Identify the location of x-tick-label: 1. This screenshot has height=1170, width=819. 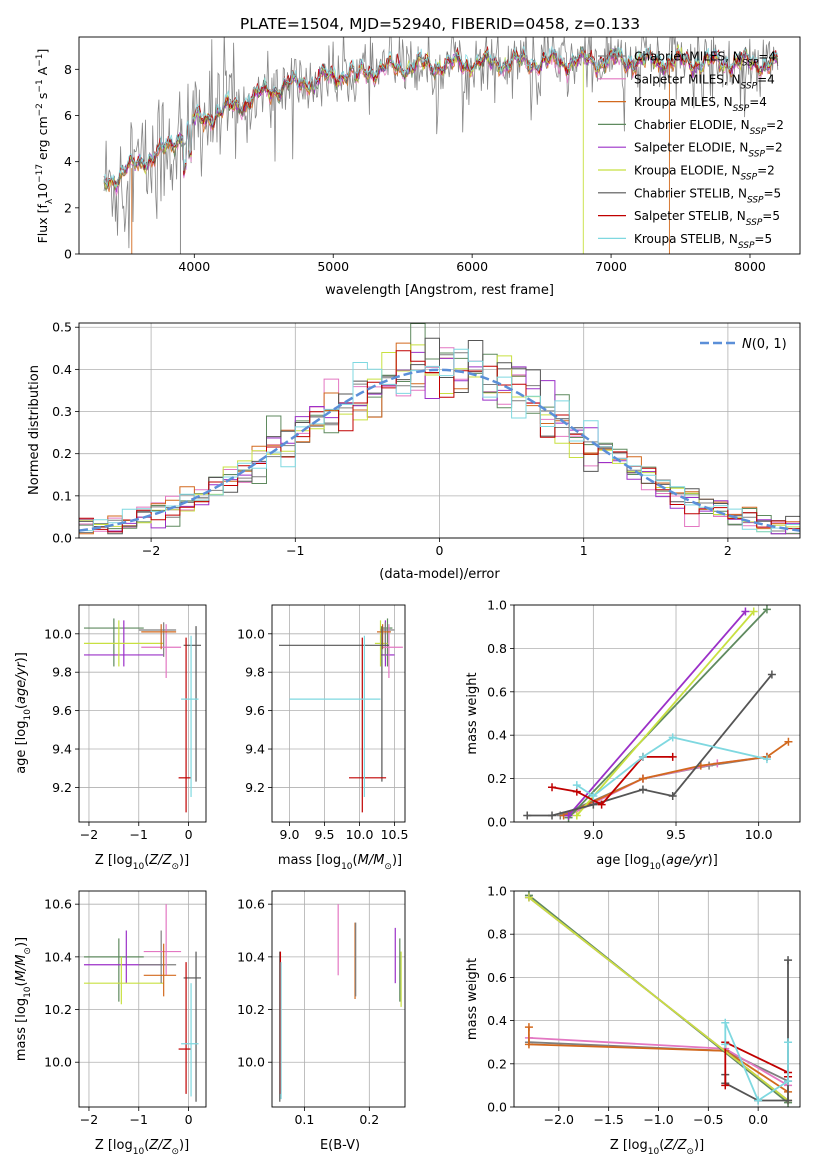
(584, 550).